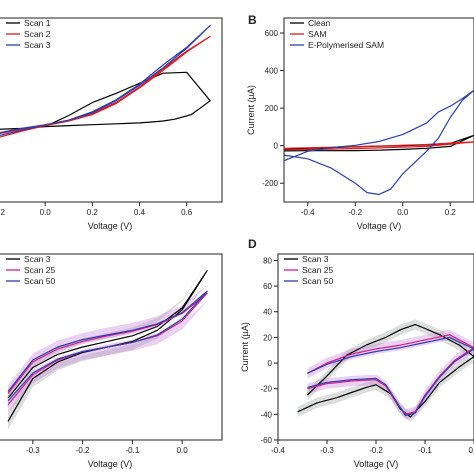  Describe the element at coordinates (267, 260) in the screenshot. I see `y-tick-label: 80` at that location.